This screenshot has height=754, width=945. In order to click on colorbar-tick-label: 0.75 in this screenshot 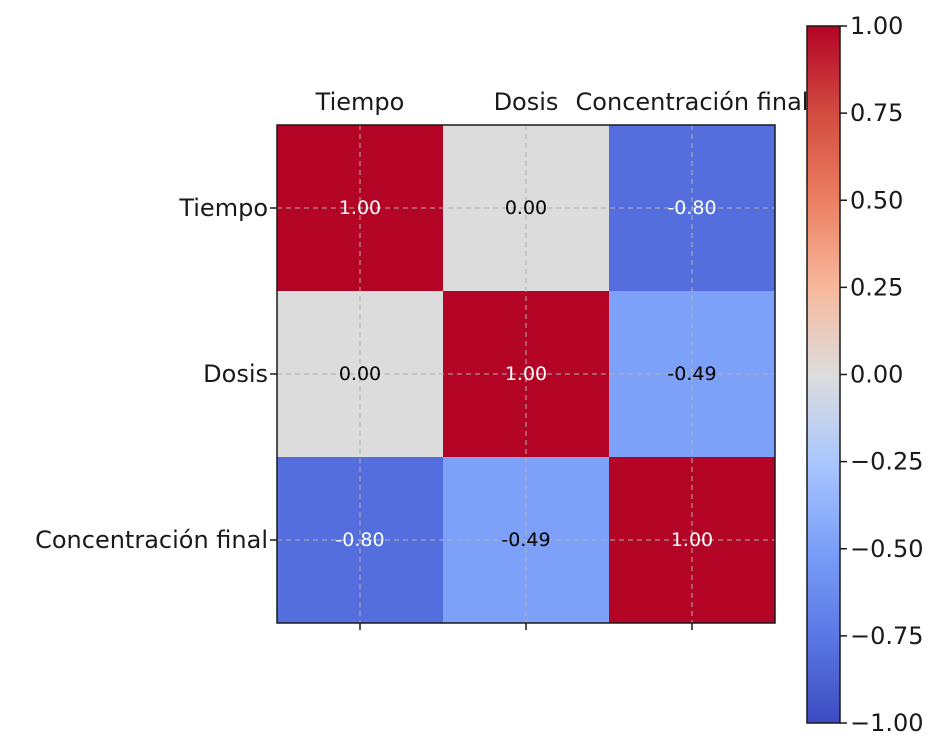, I will do `click(876, 113)`.